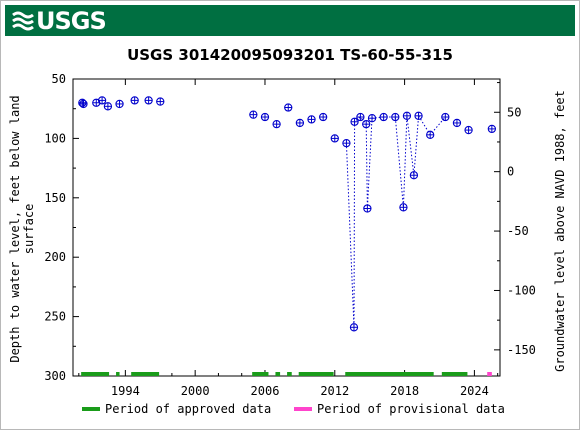 The image size is (580, 430). What do you see at coordinates (514, 112) in the screenshot?
I see `y2-tick-label: 50` at bounding box center [514, 112].